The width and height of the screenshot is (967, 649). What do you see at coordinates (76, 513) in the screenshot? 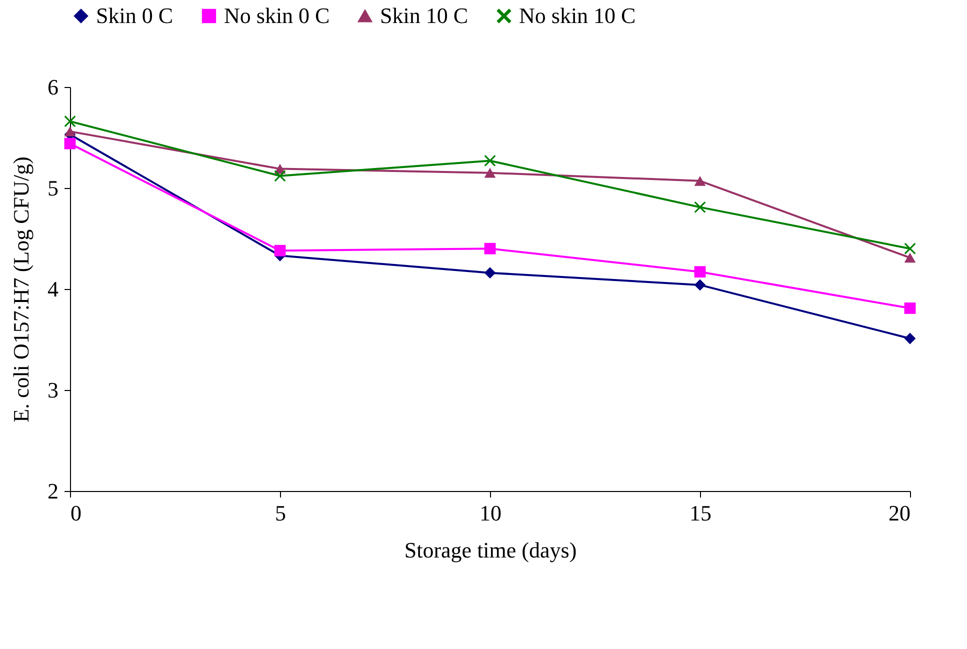
I see `x-tick-label: 0` at bounding box center [76, 513].